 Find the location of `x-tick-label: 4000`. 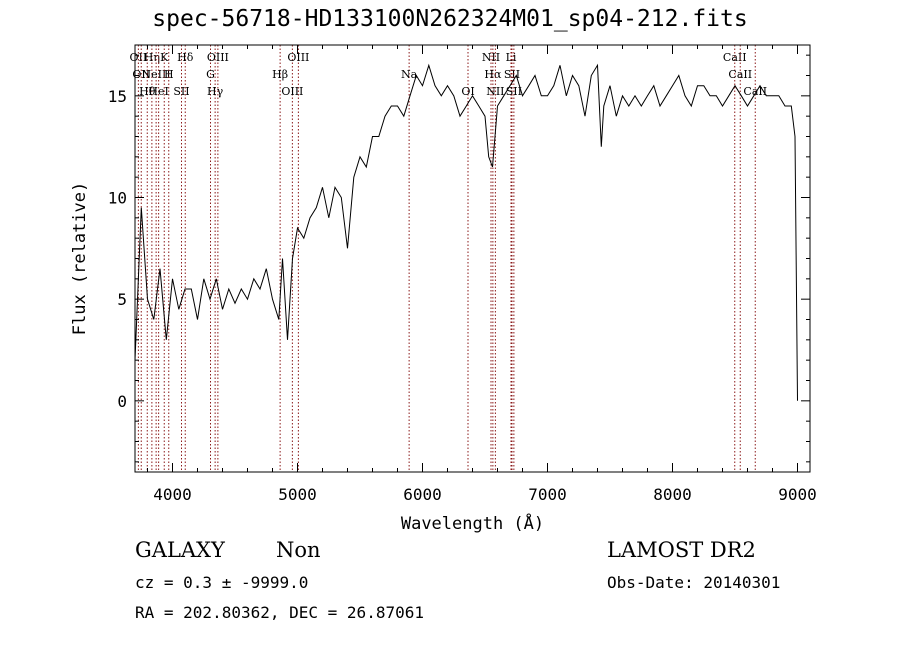

x-tick-label: 4000 is located at coordinates (172, 494).